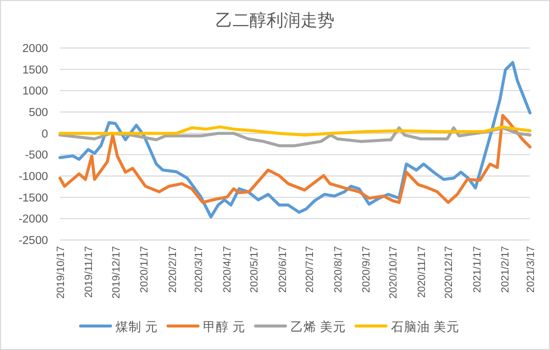  Describe the element at coordinates (425, 326) in the screenshot. I see `legend-label: 石脑油 美元` at that location.